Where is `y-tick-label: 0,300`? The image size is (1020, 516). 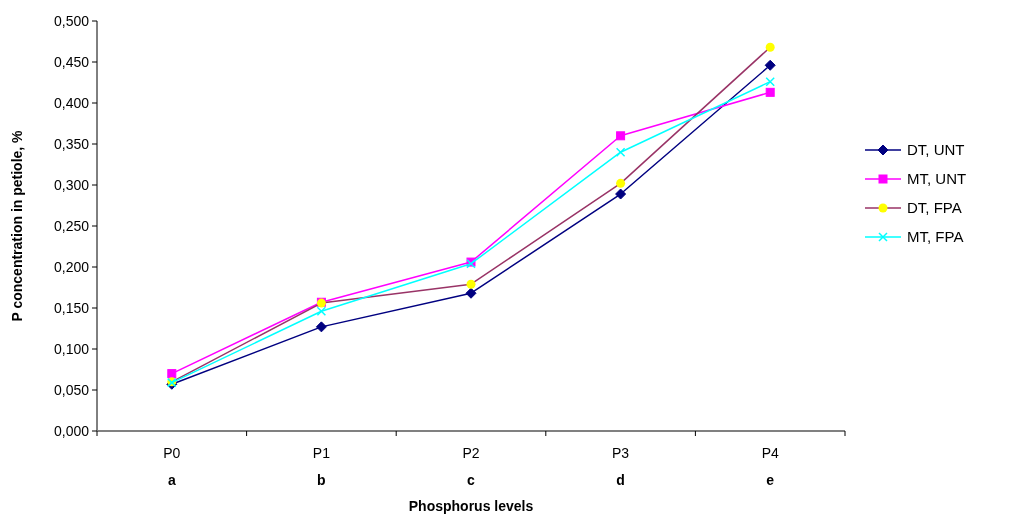
y-tick-label: 0,300 is located at coordinates (71, 184).